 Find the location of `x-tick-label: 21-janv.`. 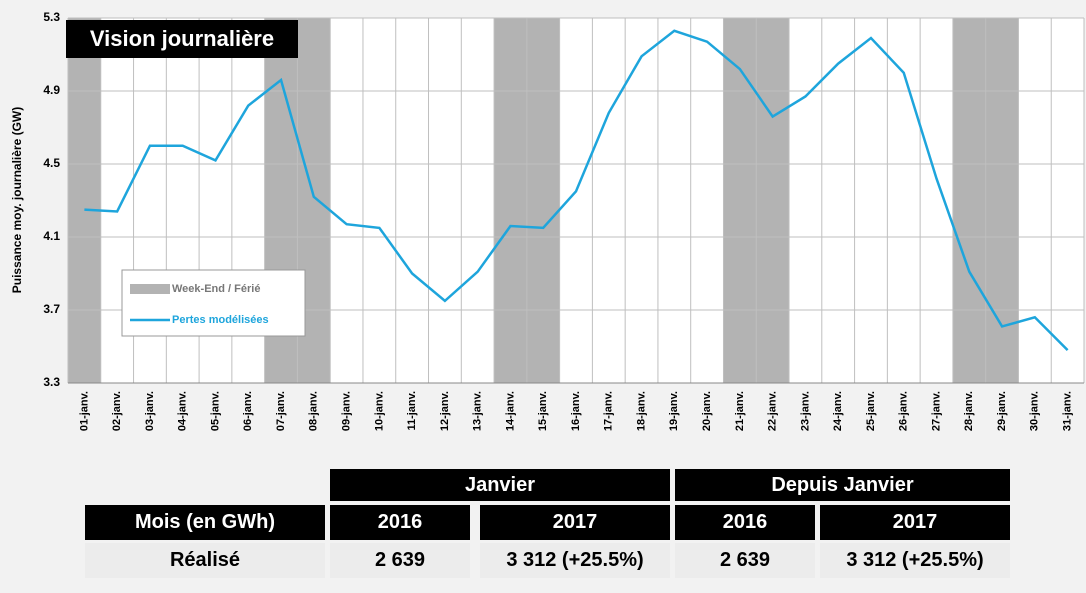

x-tick-label: 21-janv. is located at coordinates (740, 411).